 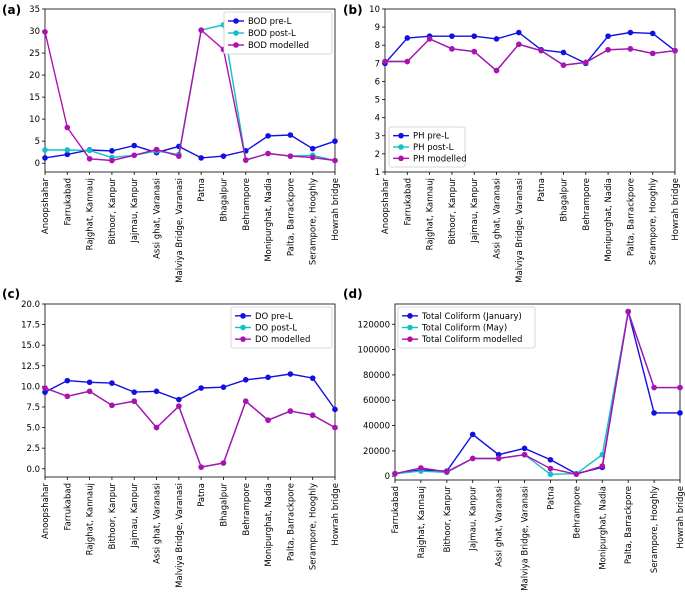 What do you see at coordinates (377, 155) in the screenshot?
I see `y-tick-label: 2` at bounding box center [377, 155].